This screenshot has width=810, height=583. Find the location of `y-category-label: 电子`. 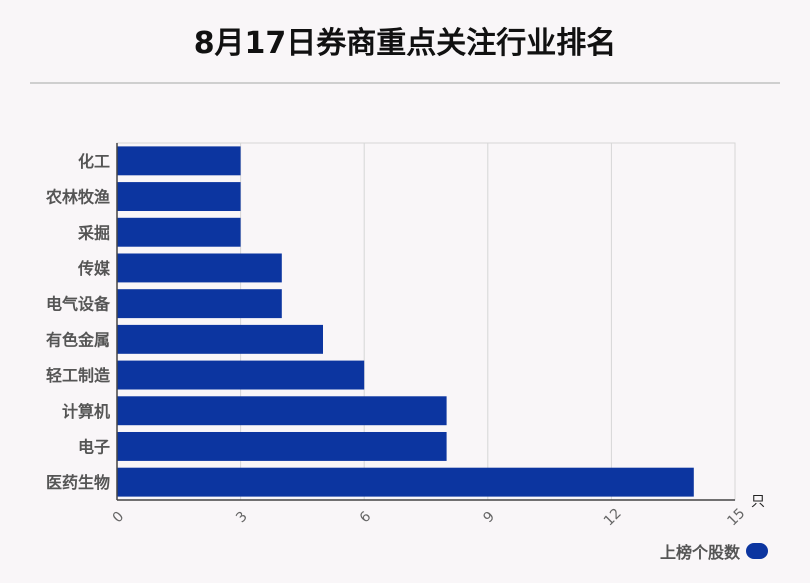

y-category-label: 电子 is located at coordinates (94, 446).